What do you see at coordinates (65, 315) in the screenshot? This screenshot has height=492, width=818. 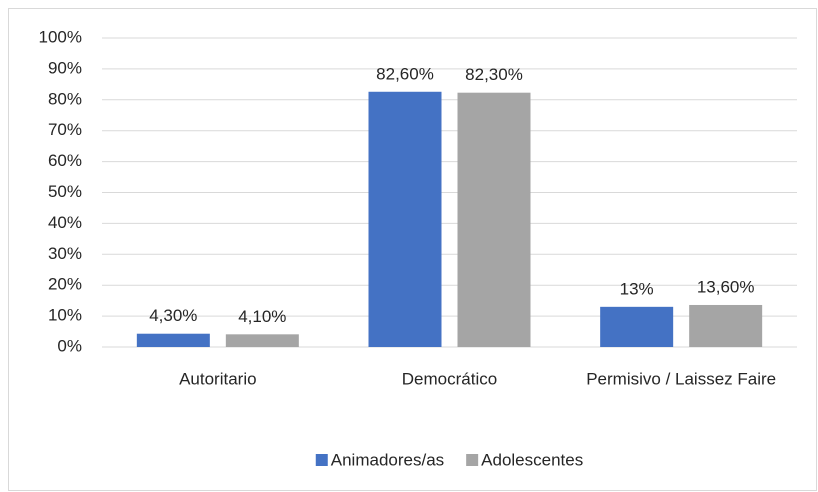 I see `y-tick-label: 10%` at bounding box center [65, 315].